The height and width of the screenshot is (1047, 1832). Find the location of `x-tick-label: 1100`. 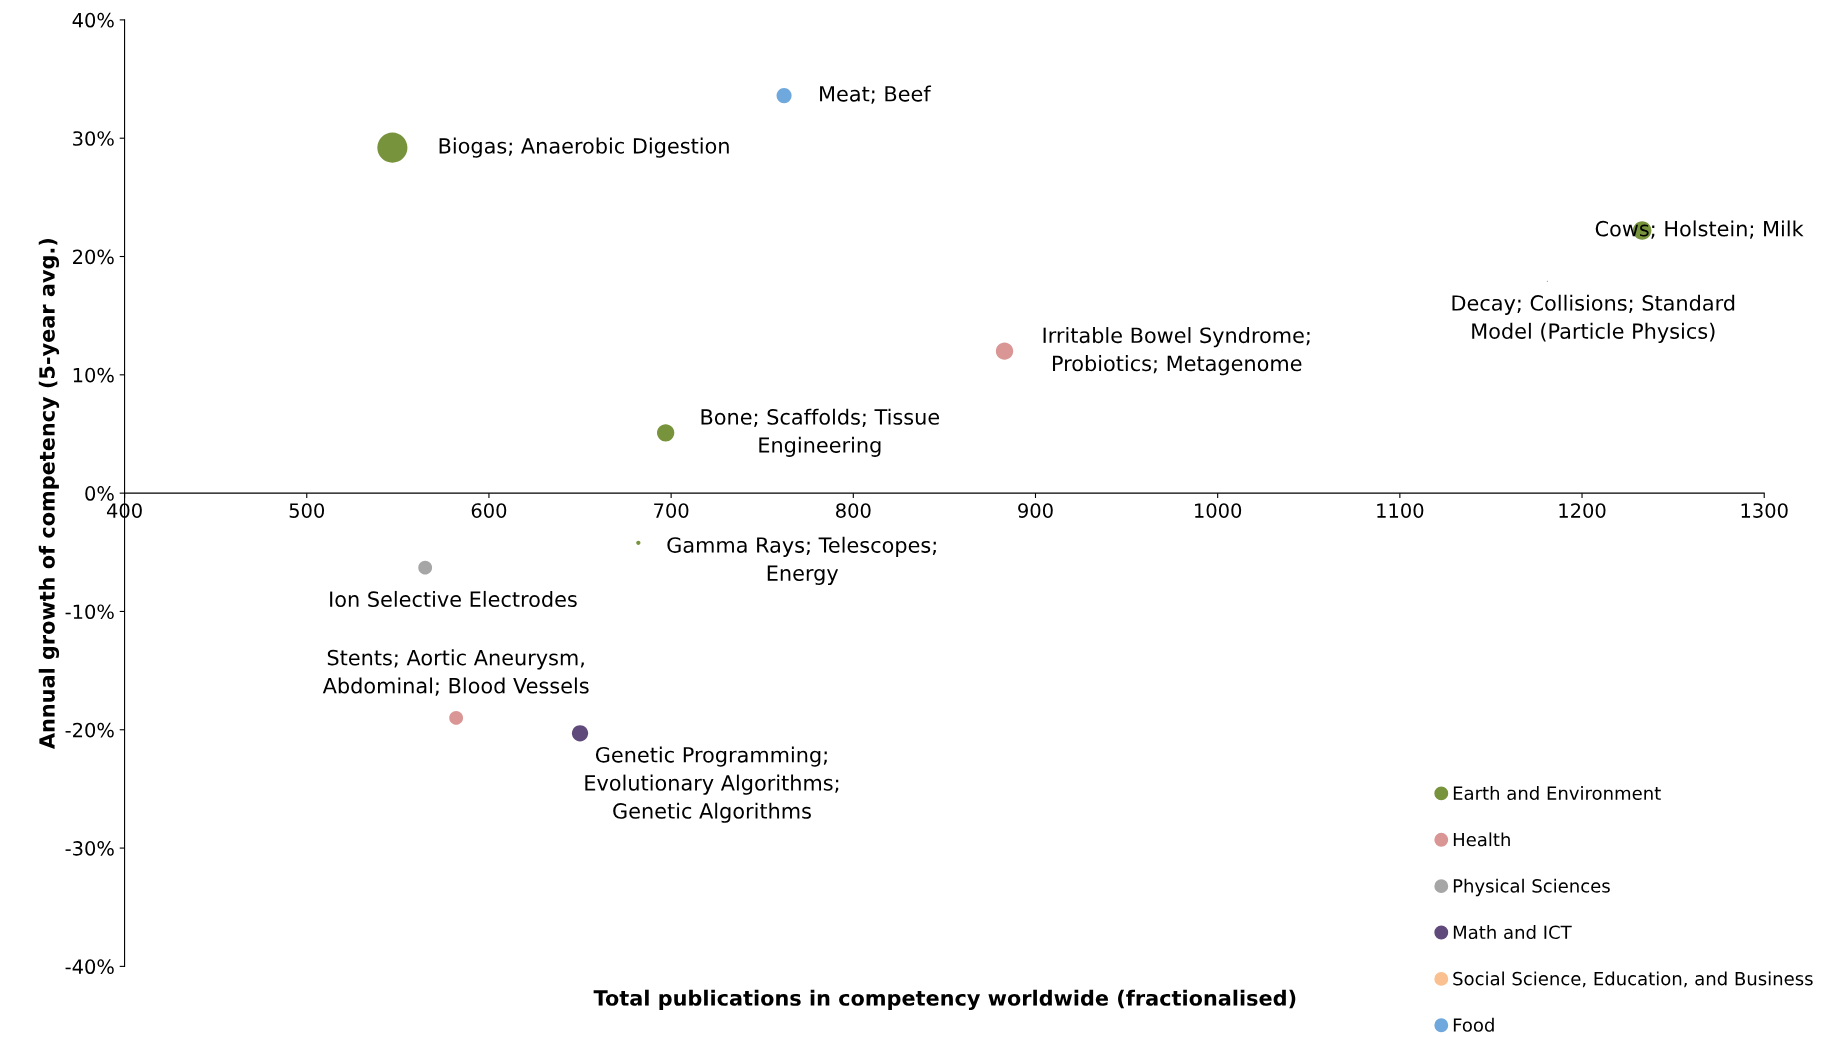

x-tick-label: 1100 is located at coordinates (1400, 510).